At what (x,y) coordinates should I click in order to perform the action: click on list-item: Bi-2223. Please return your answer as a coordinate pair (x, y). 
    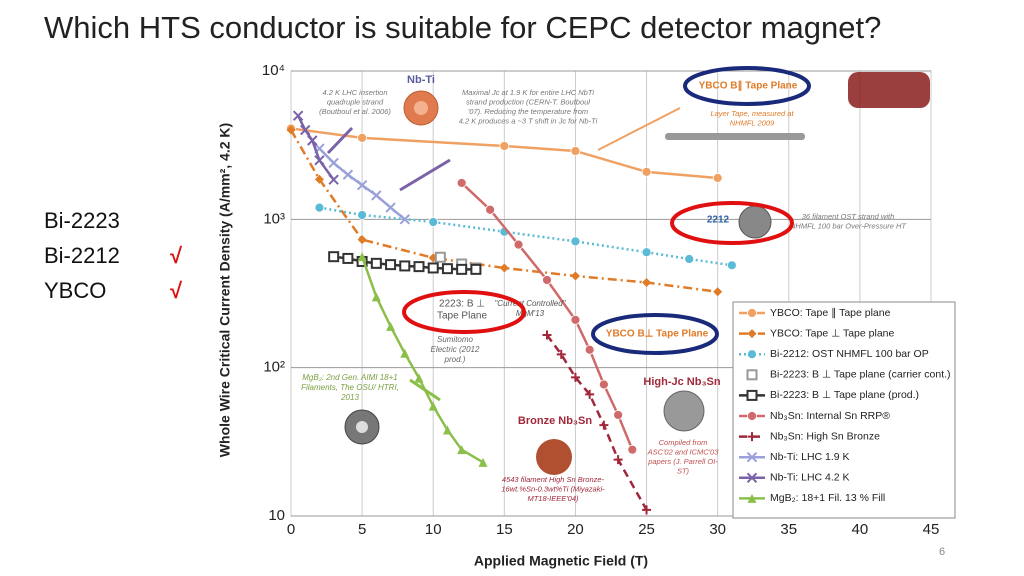
    Looking at the image, I should click on (82, 220).